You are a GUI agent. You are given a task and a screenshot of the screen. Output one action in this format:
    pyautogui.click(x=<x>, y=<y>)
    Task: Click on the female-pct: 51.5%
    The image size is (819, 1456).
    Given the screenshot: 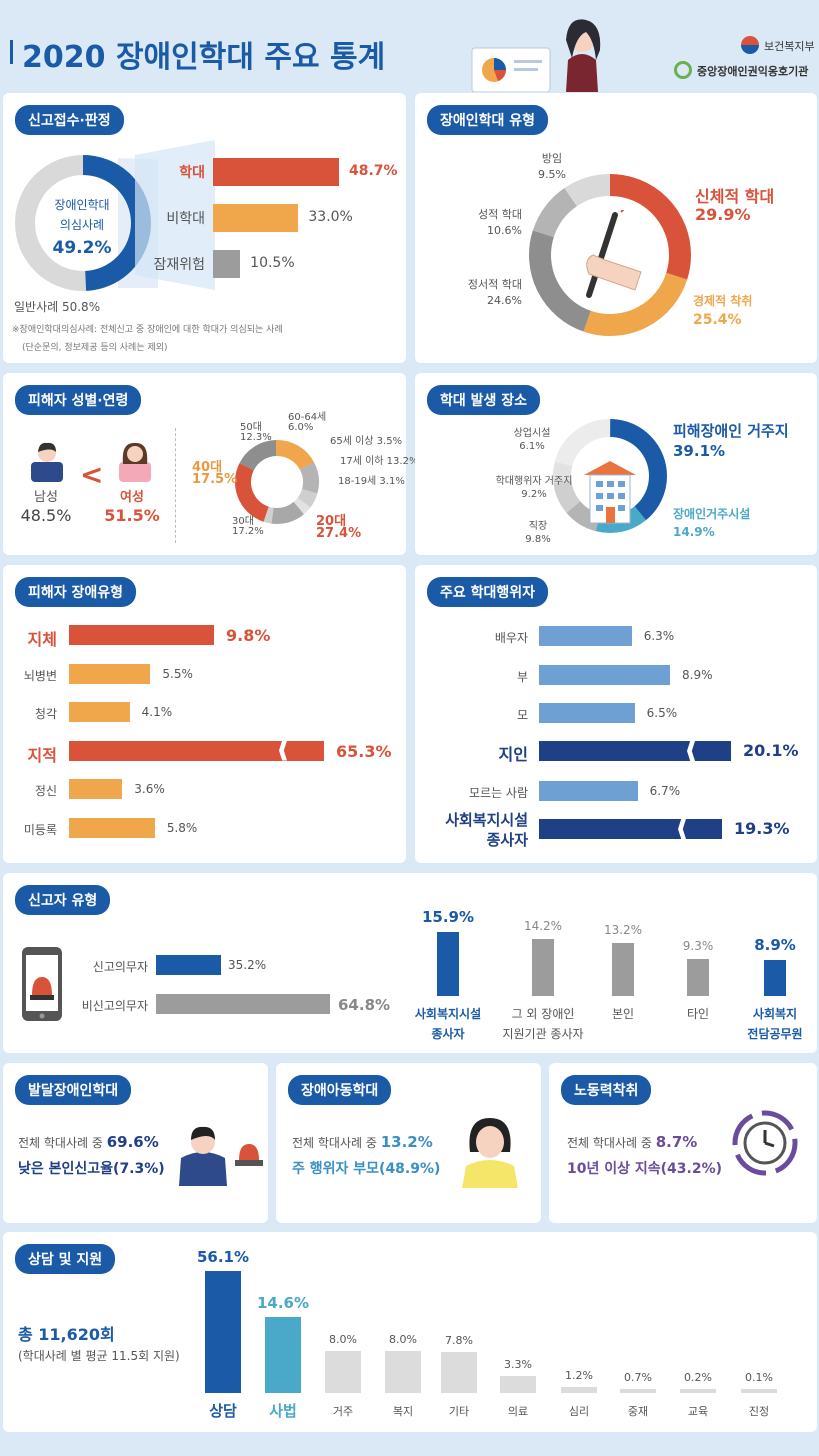 What is the action you would take?
    pyautogui.click(x=132, y=515)
    